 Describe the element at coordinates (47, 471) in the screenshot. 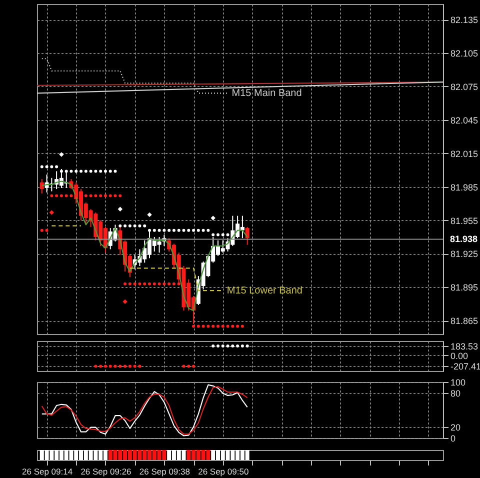

I see `x-tick-label: 26 Sep 09:14` at that location.